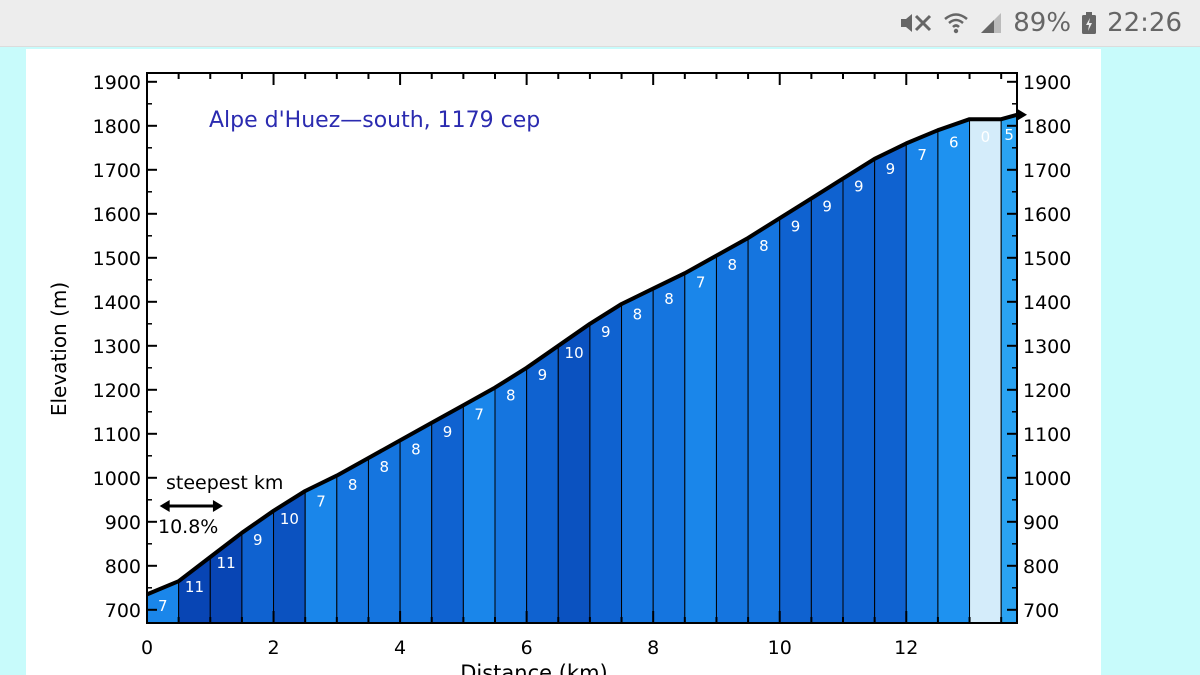 This screenshot has height=675, width=1200. Describe the element at coordinates (954, 143) in the screenshot. I see `segment-gradient-label: 6` at that location.